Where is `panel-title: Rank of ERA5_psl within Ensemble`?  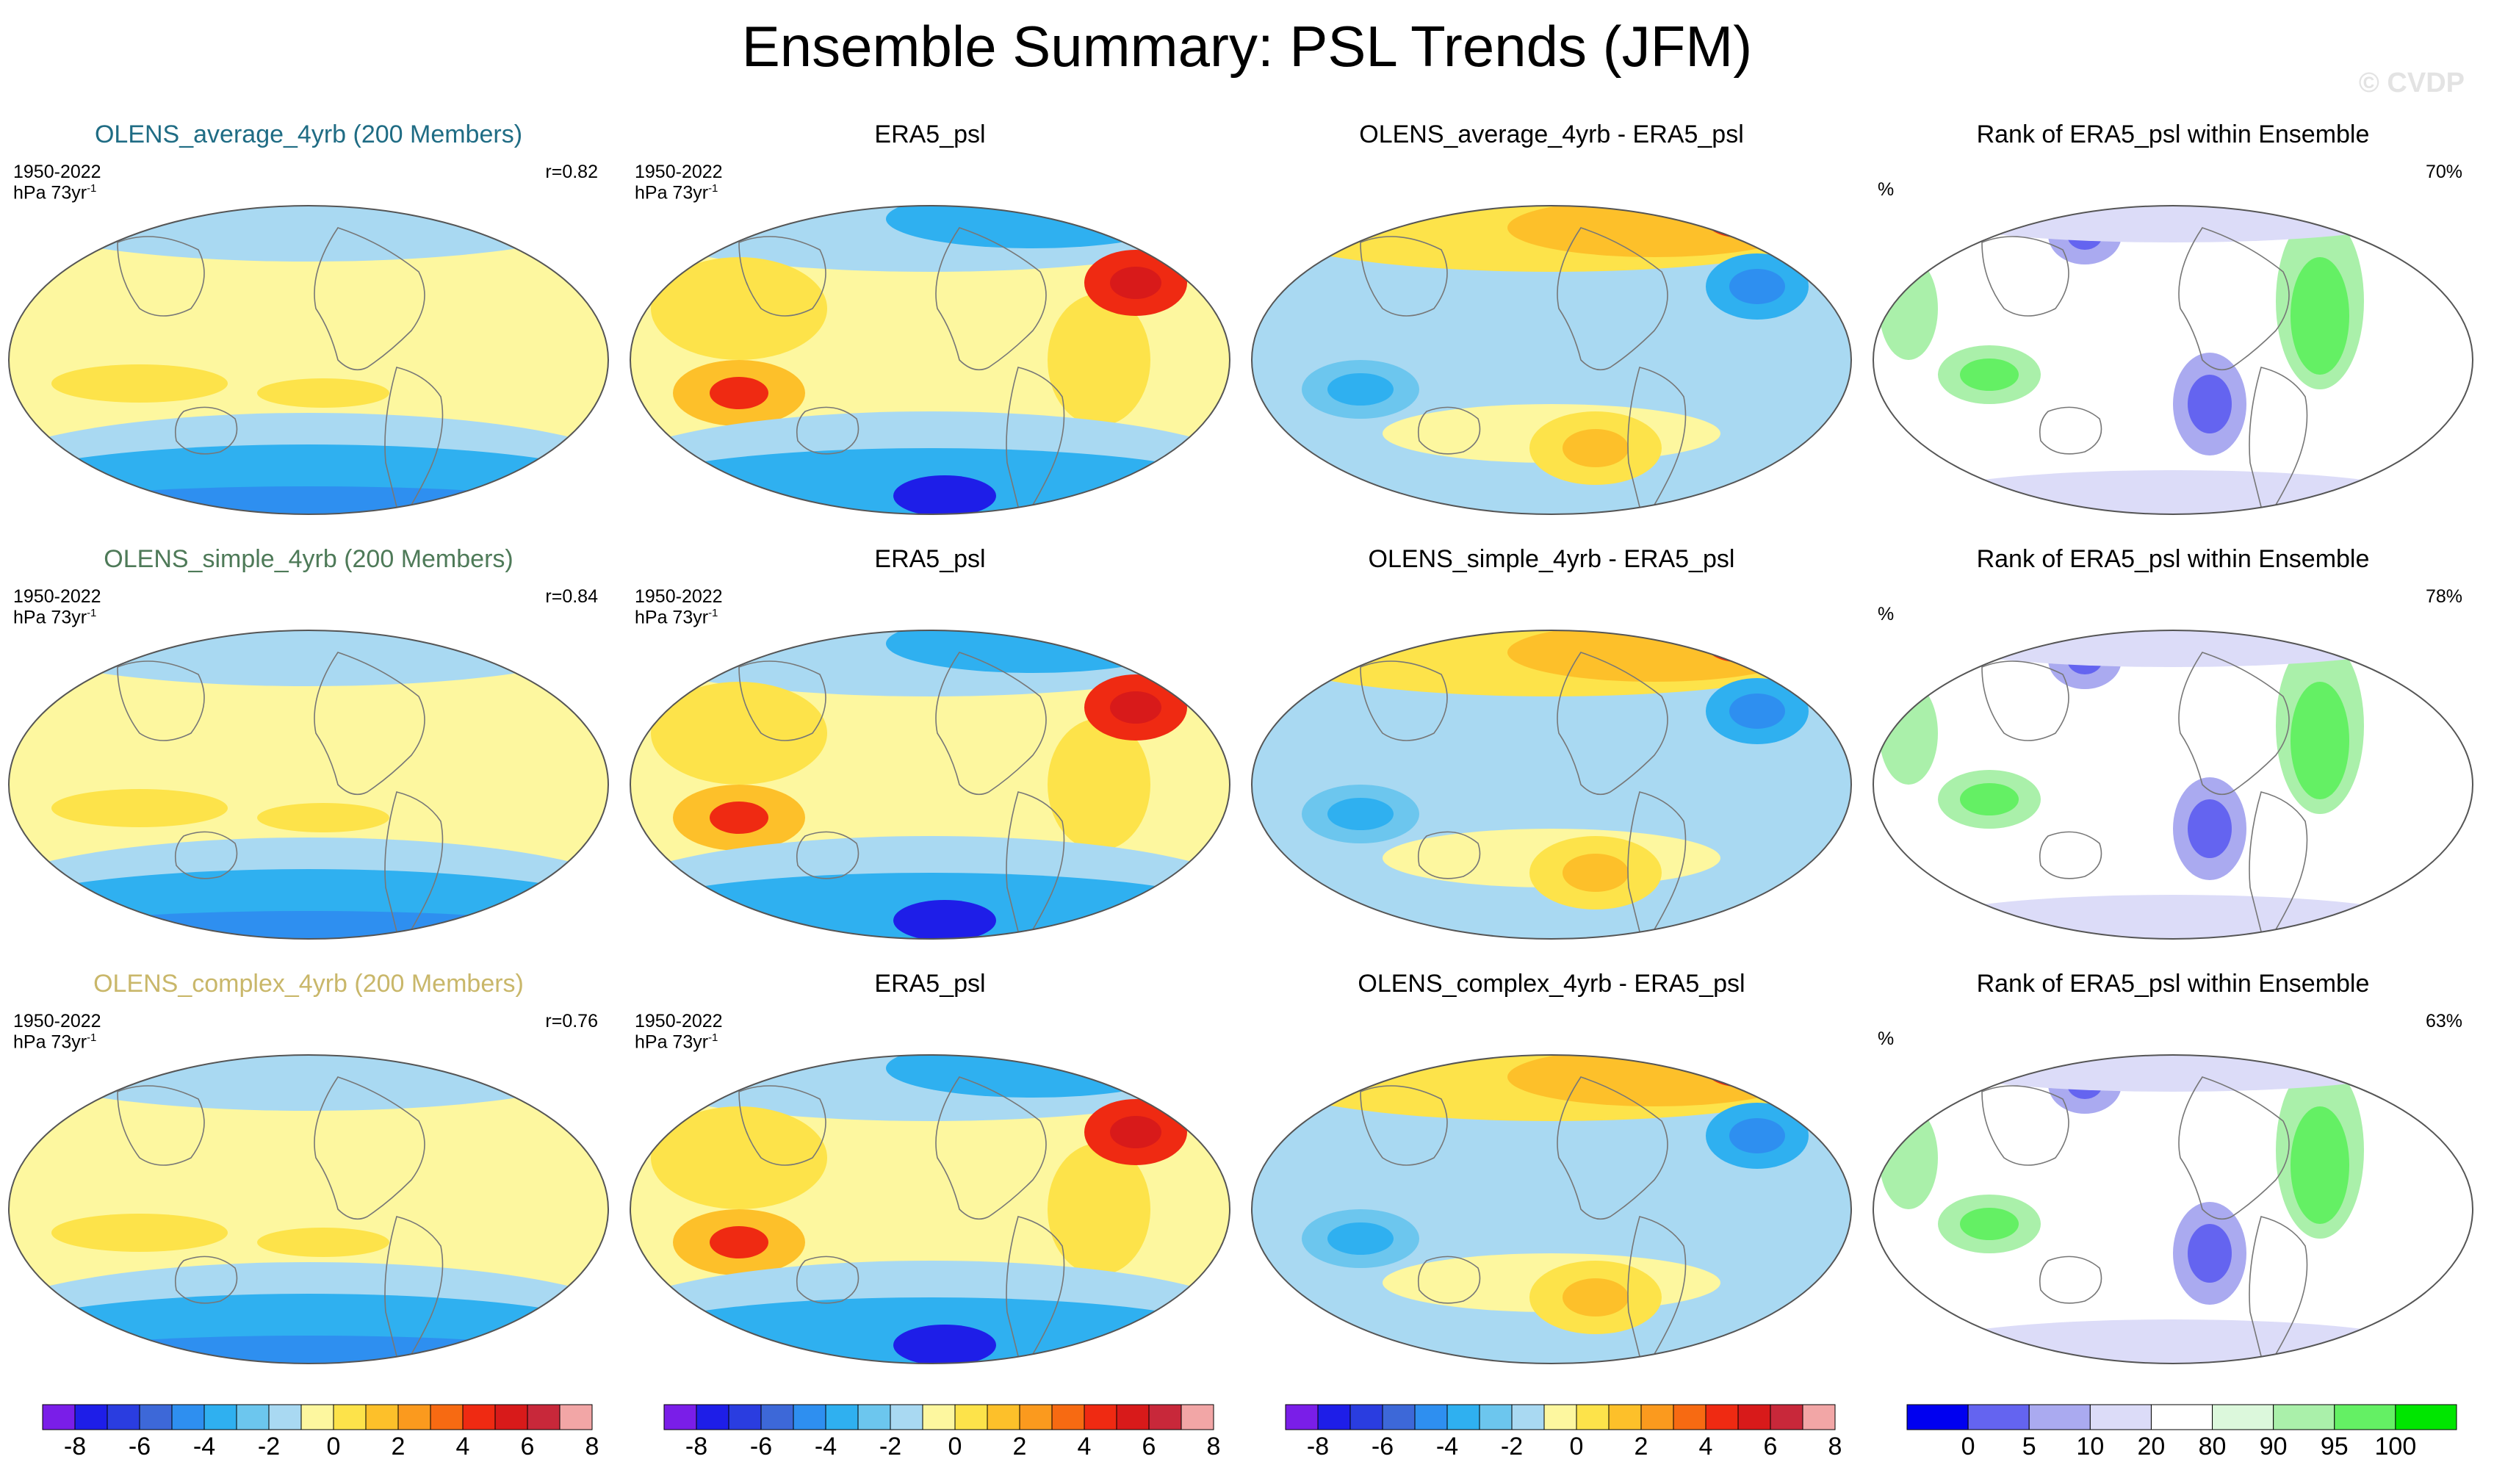
panel-title: Rank of ERA5_psl within Ensemble is located at coordinates (2173, 984).